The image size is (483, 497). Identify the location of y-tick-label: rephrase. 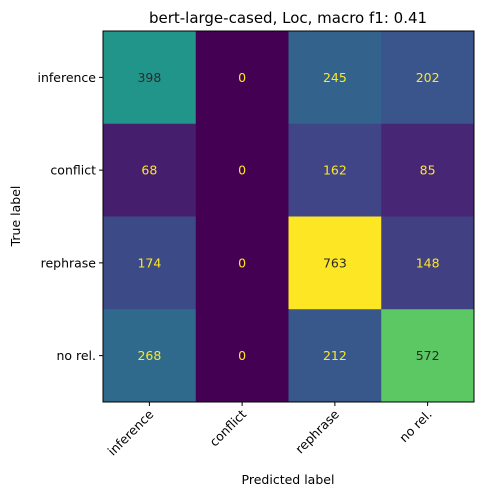
(69, 262).